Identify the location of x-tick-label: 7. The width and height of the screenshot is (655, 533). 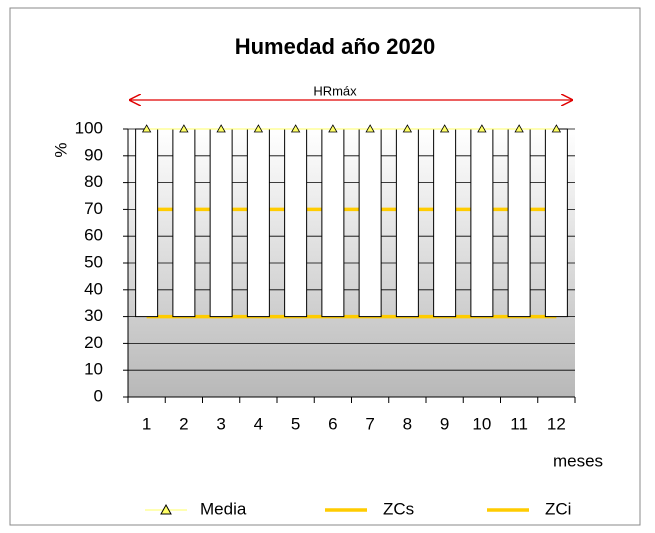
(369, 423).